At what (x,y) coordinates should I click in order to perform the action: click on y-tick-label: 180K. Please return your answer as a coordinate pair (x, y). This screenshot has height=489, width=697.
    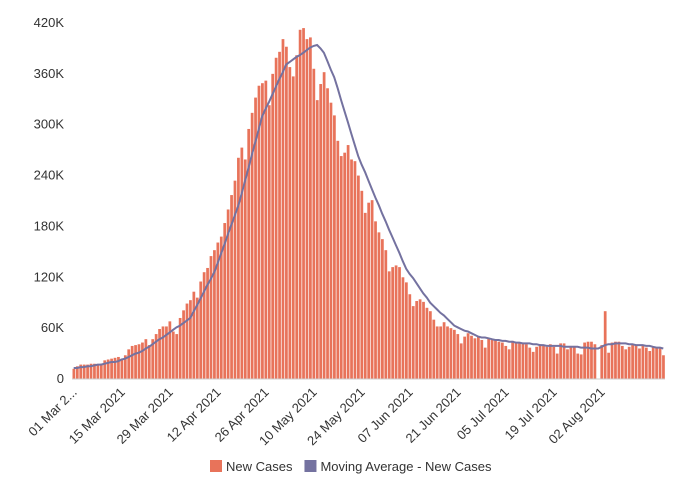
    Looking at the image, I should click on (49, 225).